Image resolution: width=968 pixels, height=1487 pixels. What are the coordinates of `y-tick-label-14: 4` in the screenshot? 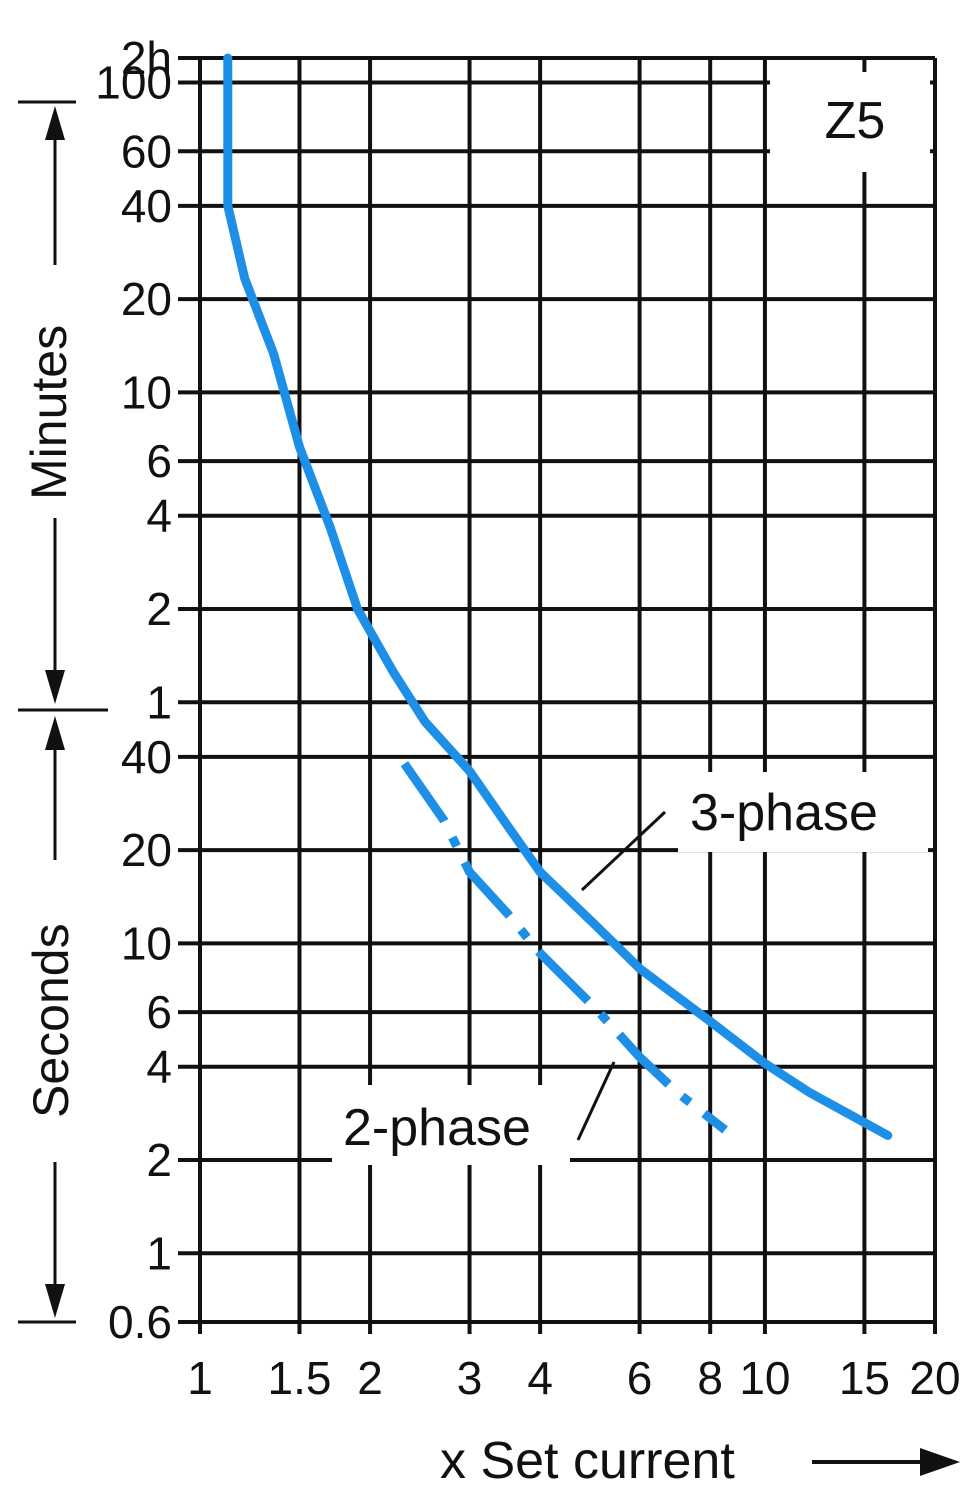 It's located at (159, 1067).